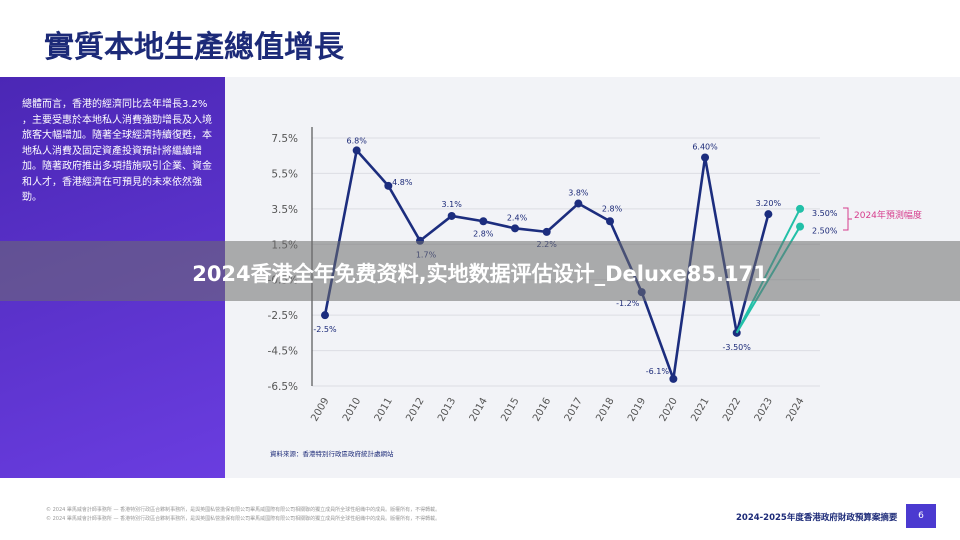 This screenshot has height=540, width=960. Describe the element at coordinates (325, 329) in the screenshot. I see `value-label: -2.5%` at that location.